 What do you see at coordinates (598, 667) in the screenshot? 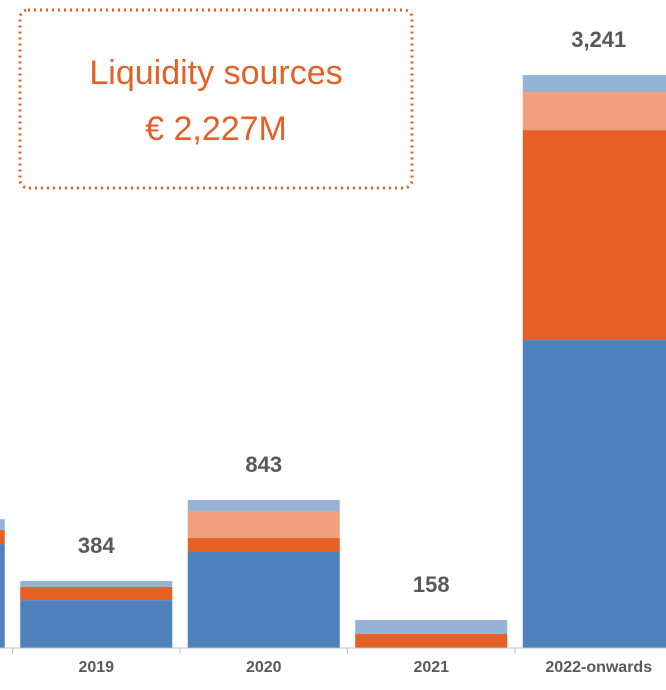
I see `x-tick-label: 2022-onwards` at bounding box center [598, 667].